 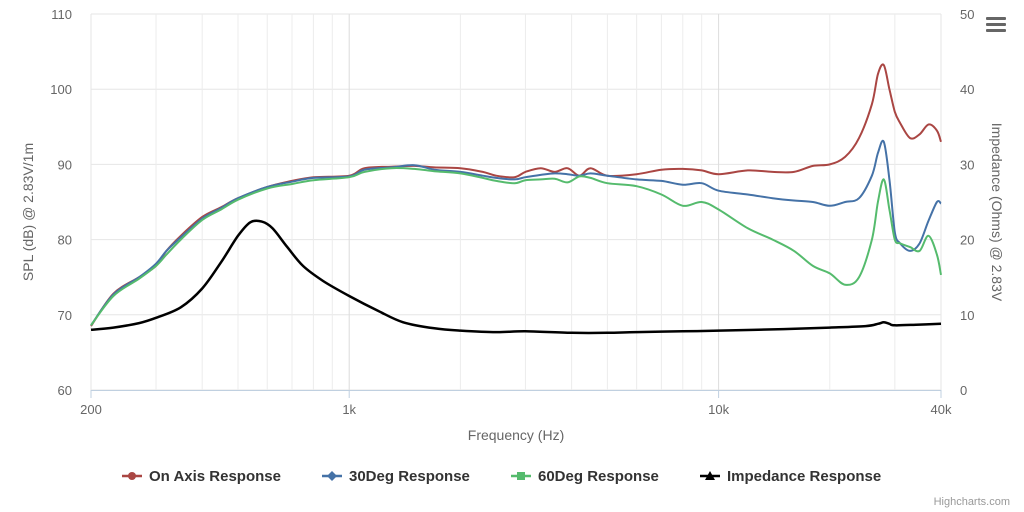 I want to click on credit-link: Highcharts.com, so click(x=972, y=502).